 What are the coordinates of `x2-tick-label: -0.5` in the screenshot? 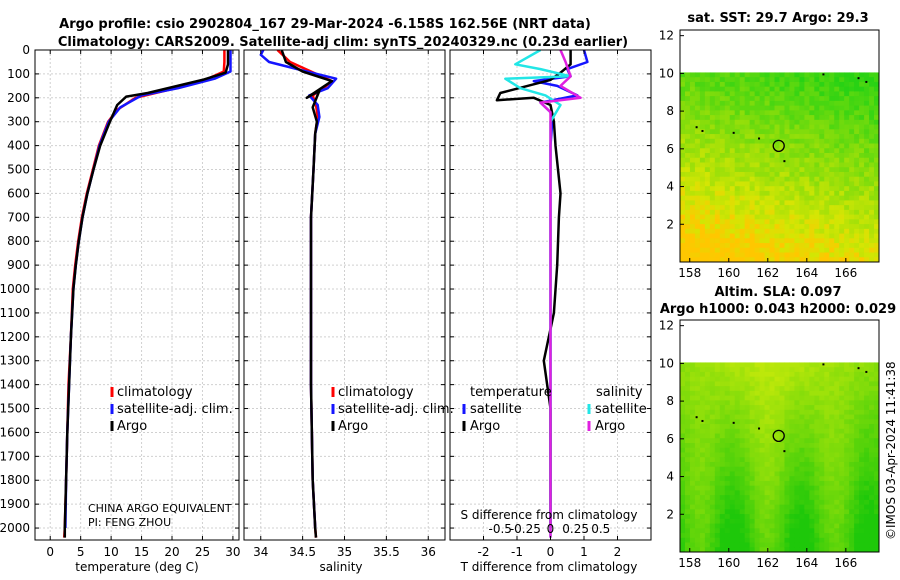 It's located at (500, 529).